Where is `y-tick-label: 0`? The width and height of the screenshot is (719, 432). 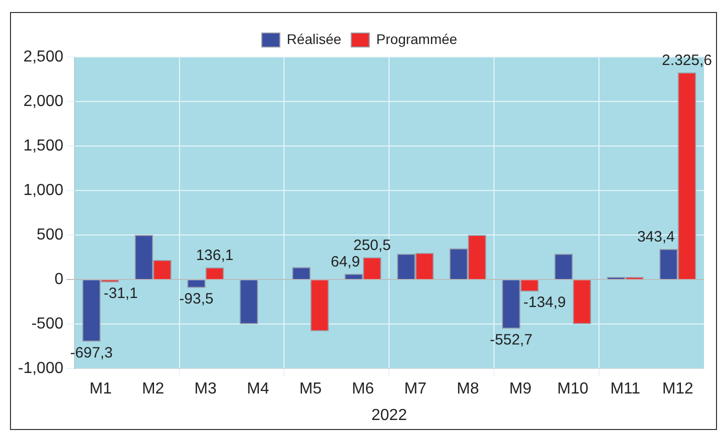
y-tick-label: 0 is located at coordinates (59, 279).